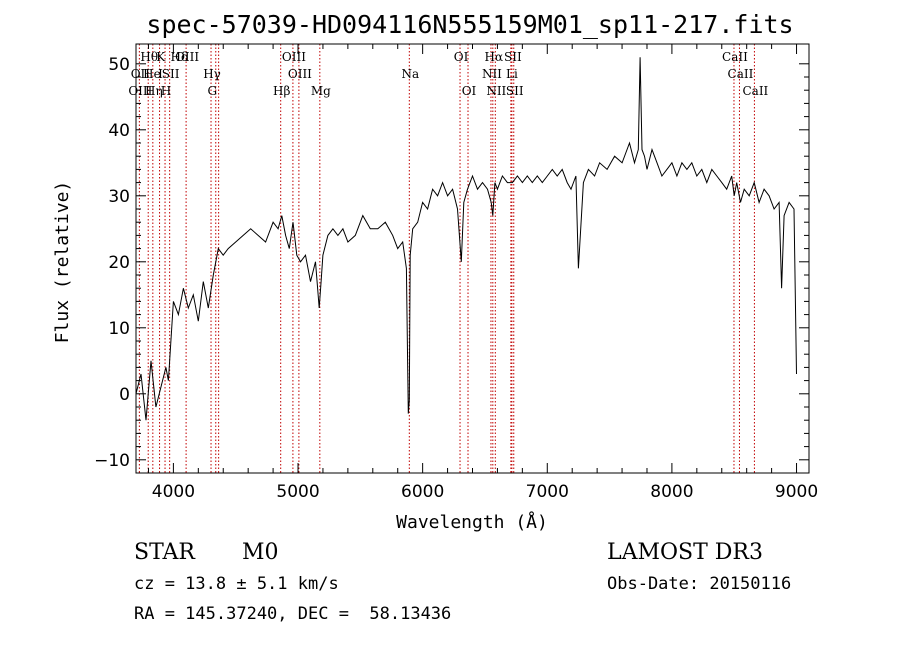 This screenshot has height=649, width=900. What do you see at coordinates (119, 197) in the screenshot?
I see `y-tick-label: 30` at bounding box center [119, 197].